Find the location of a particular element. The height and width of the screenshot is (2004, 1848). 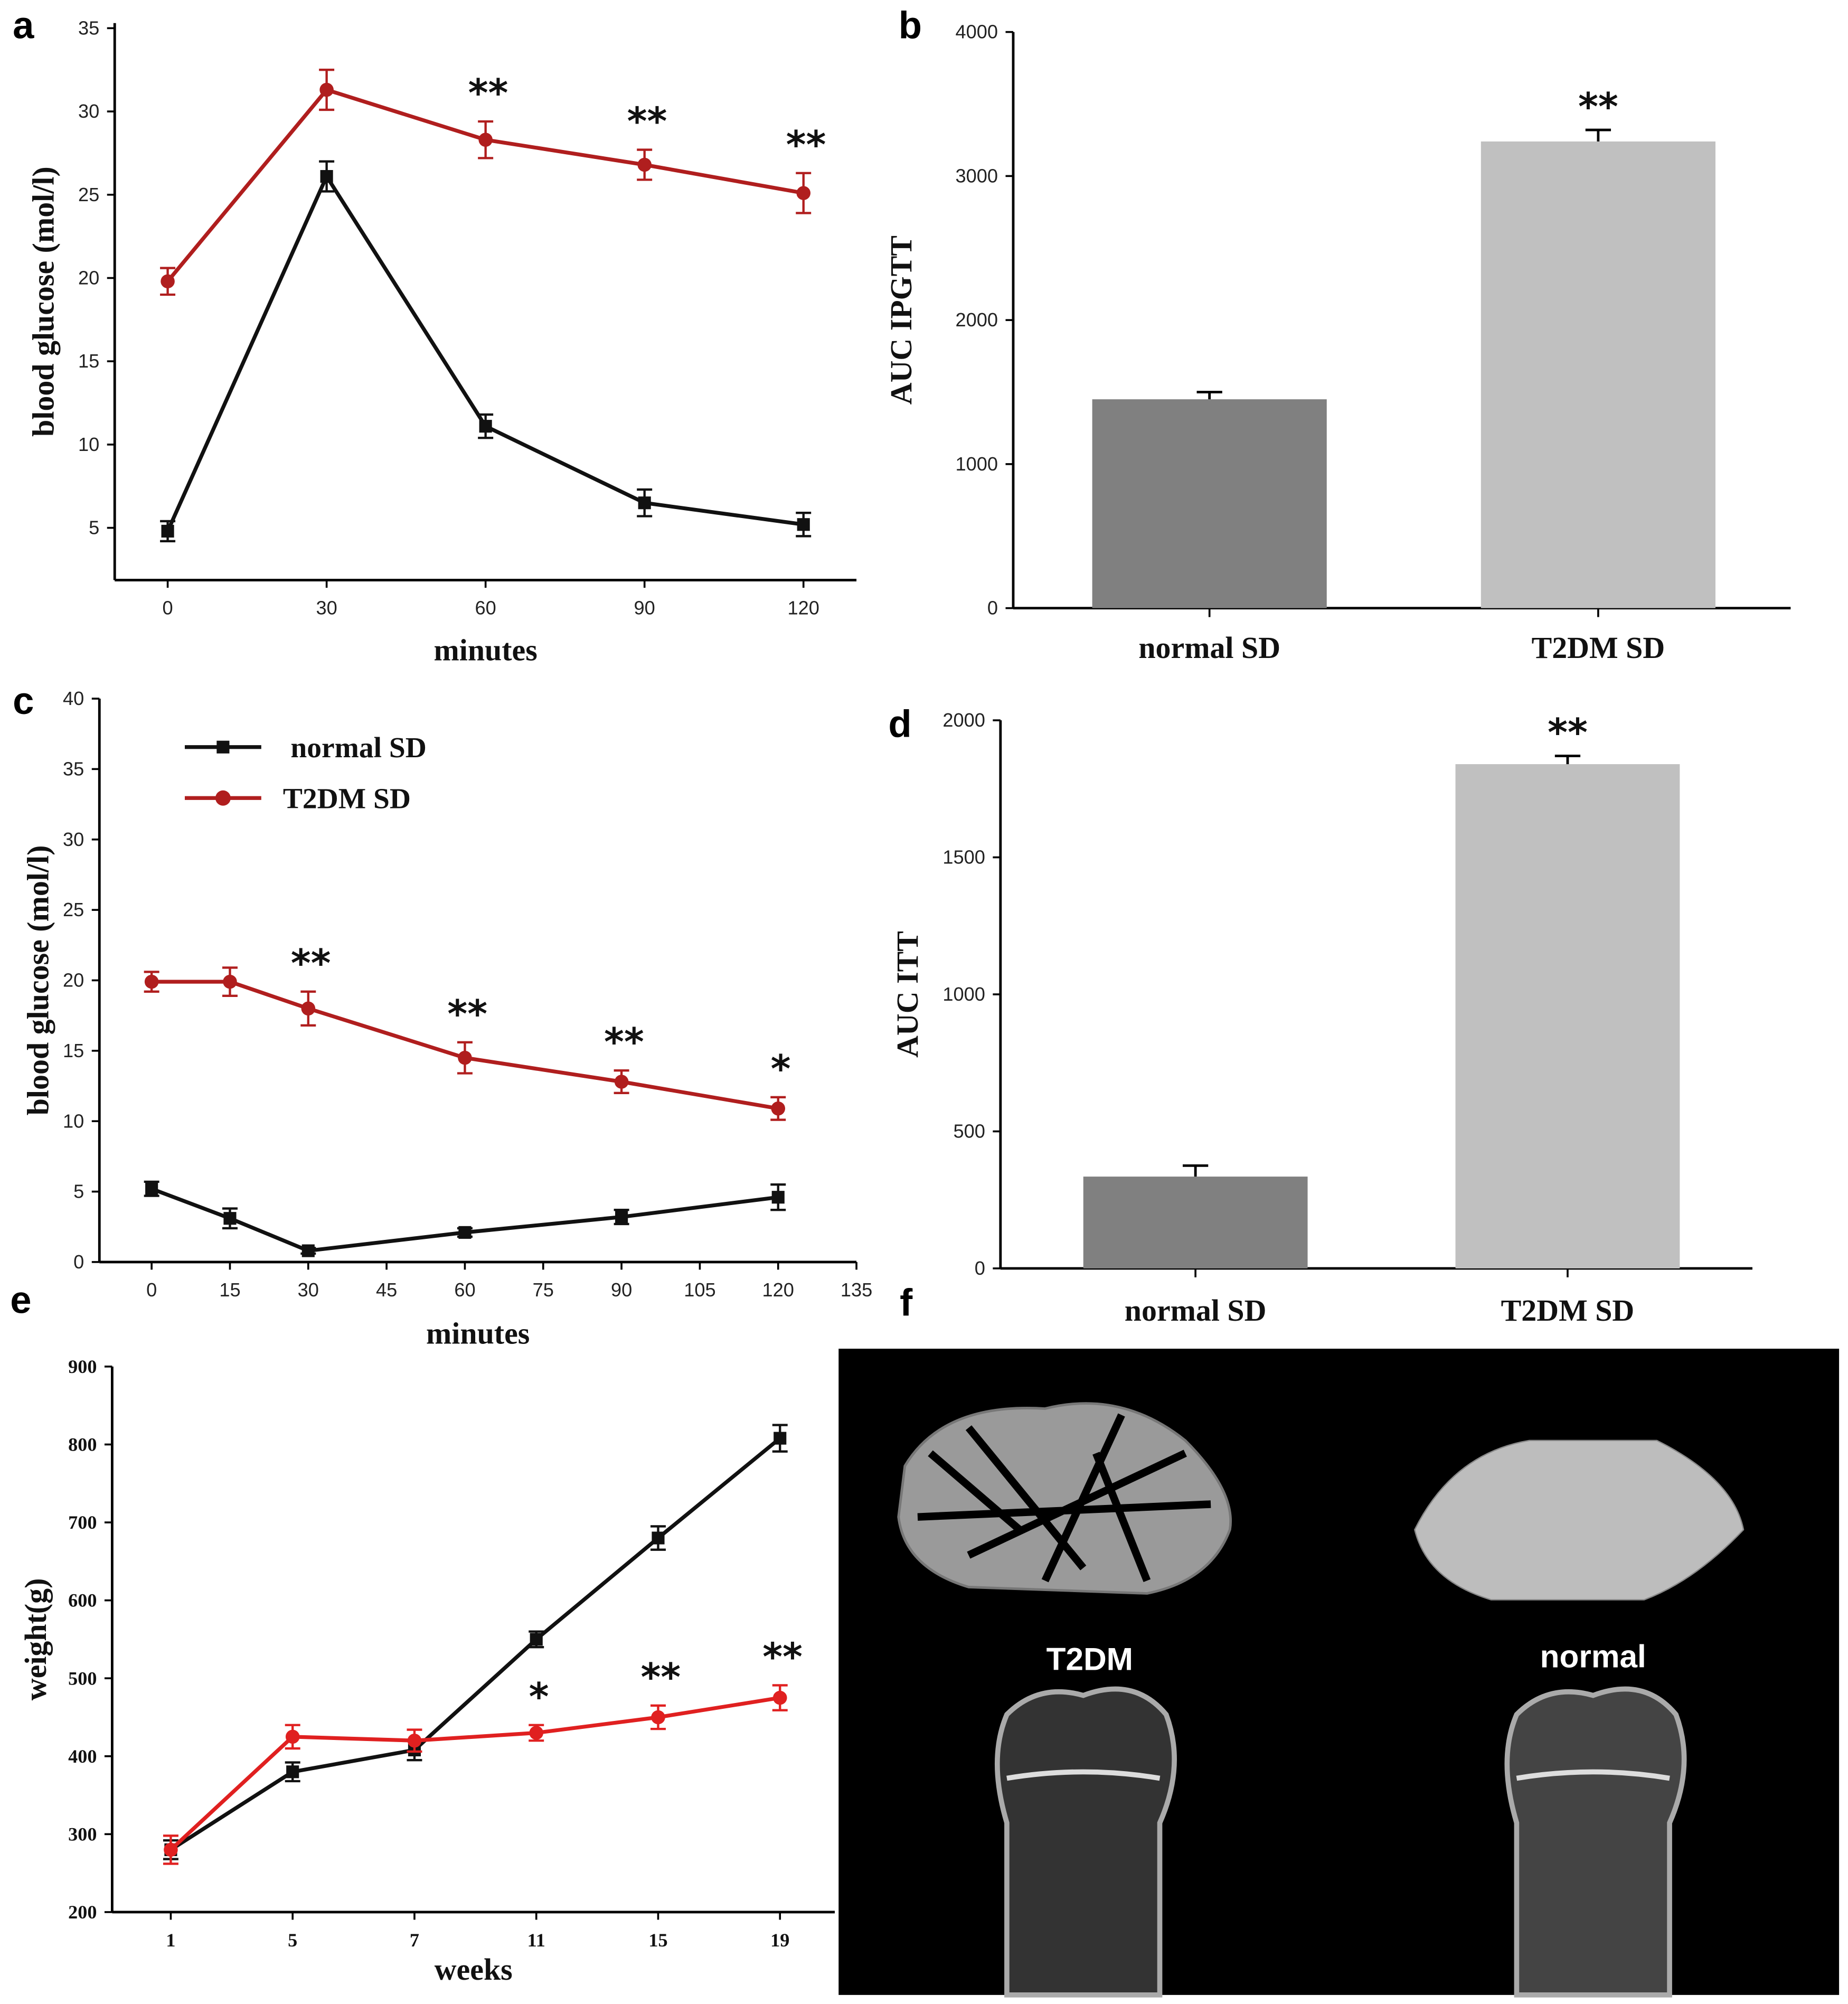

y-tick-label: 200 is located at coordinates (82, 1912).